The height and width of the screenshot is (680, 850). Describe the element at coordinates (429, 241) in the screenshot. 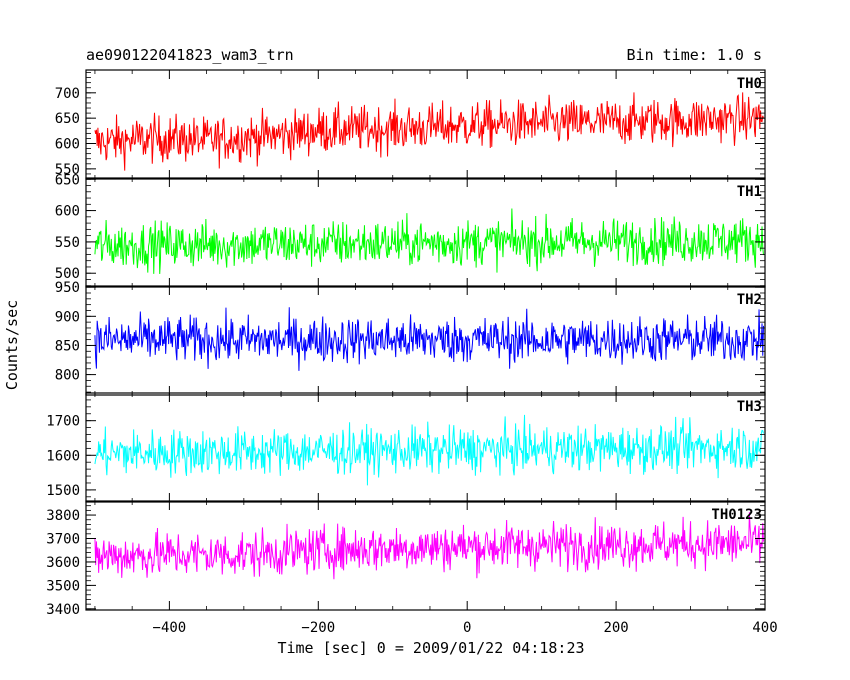

I see `series-line-th1` at that location.